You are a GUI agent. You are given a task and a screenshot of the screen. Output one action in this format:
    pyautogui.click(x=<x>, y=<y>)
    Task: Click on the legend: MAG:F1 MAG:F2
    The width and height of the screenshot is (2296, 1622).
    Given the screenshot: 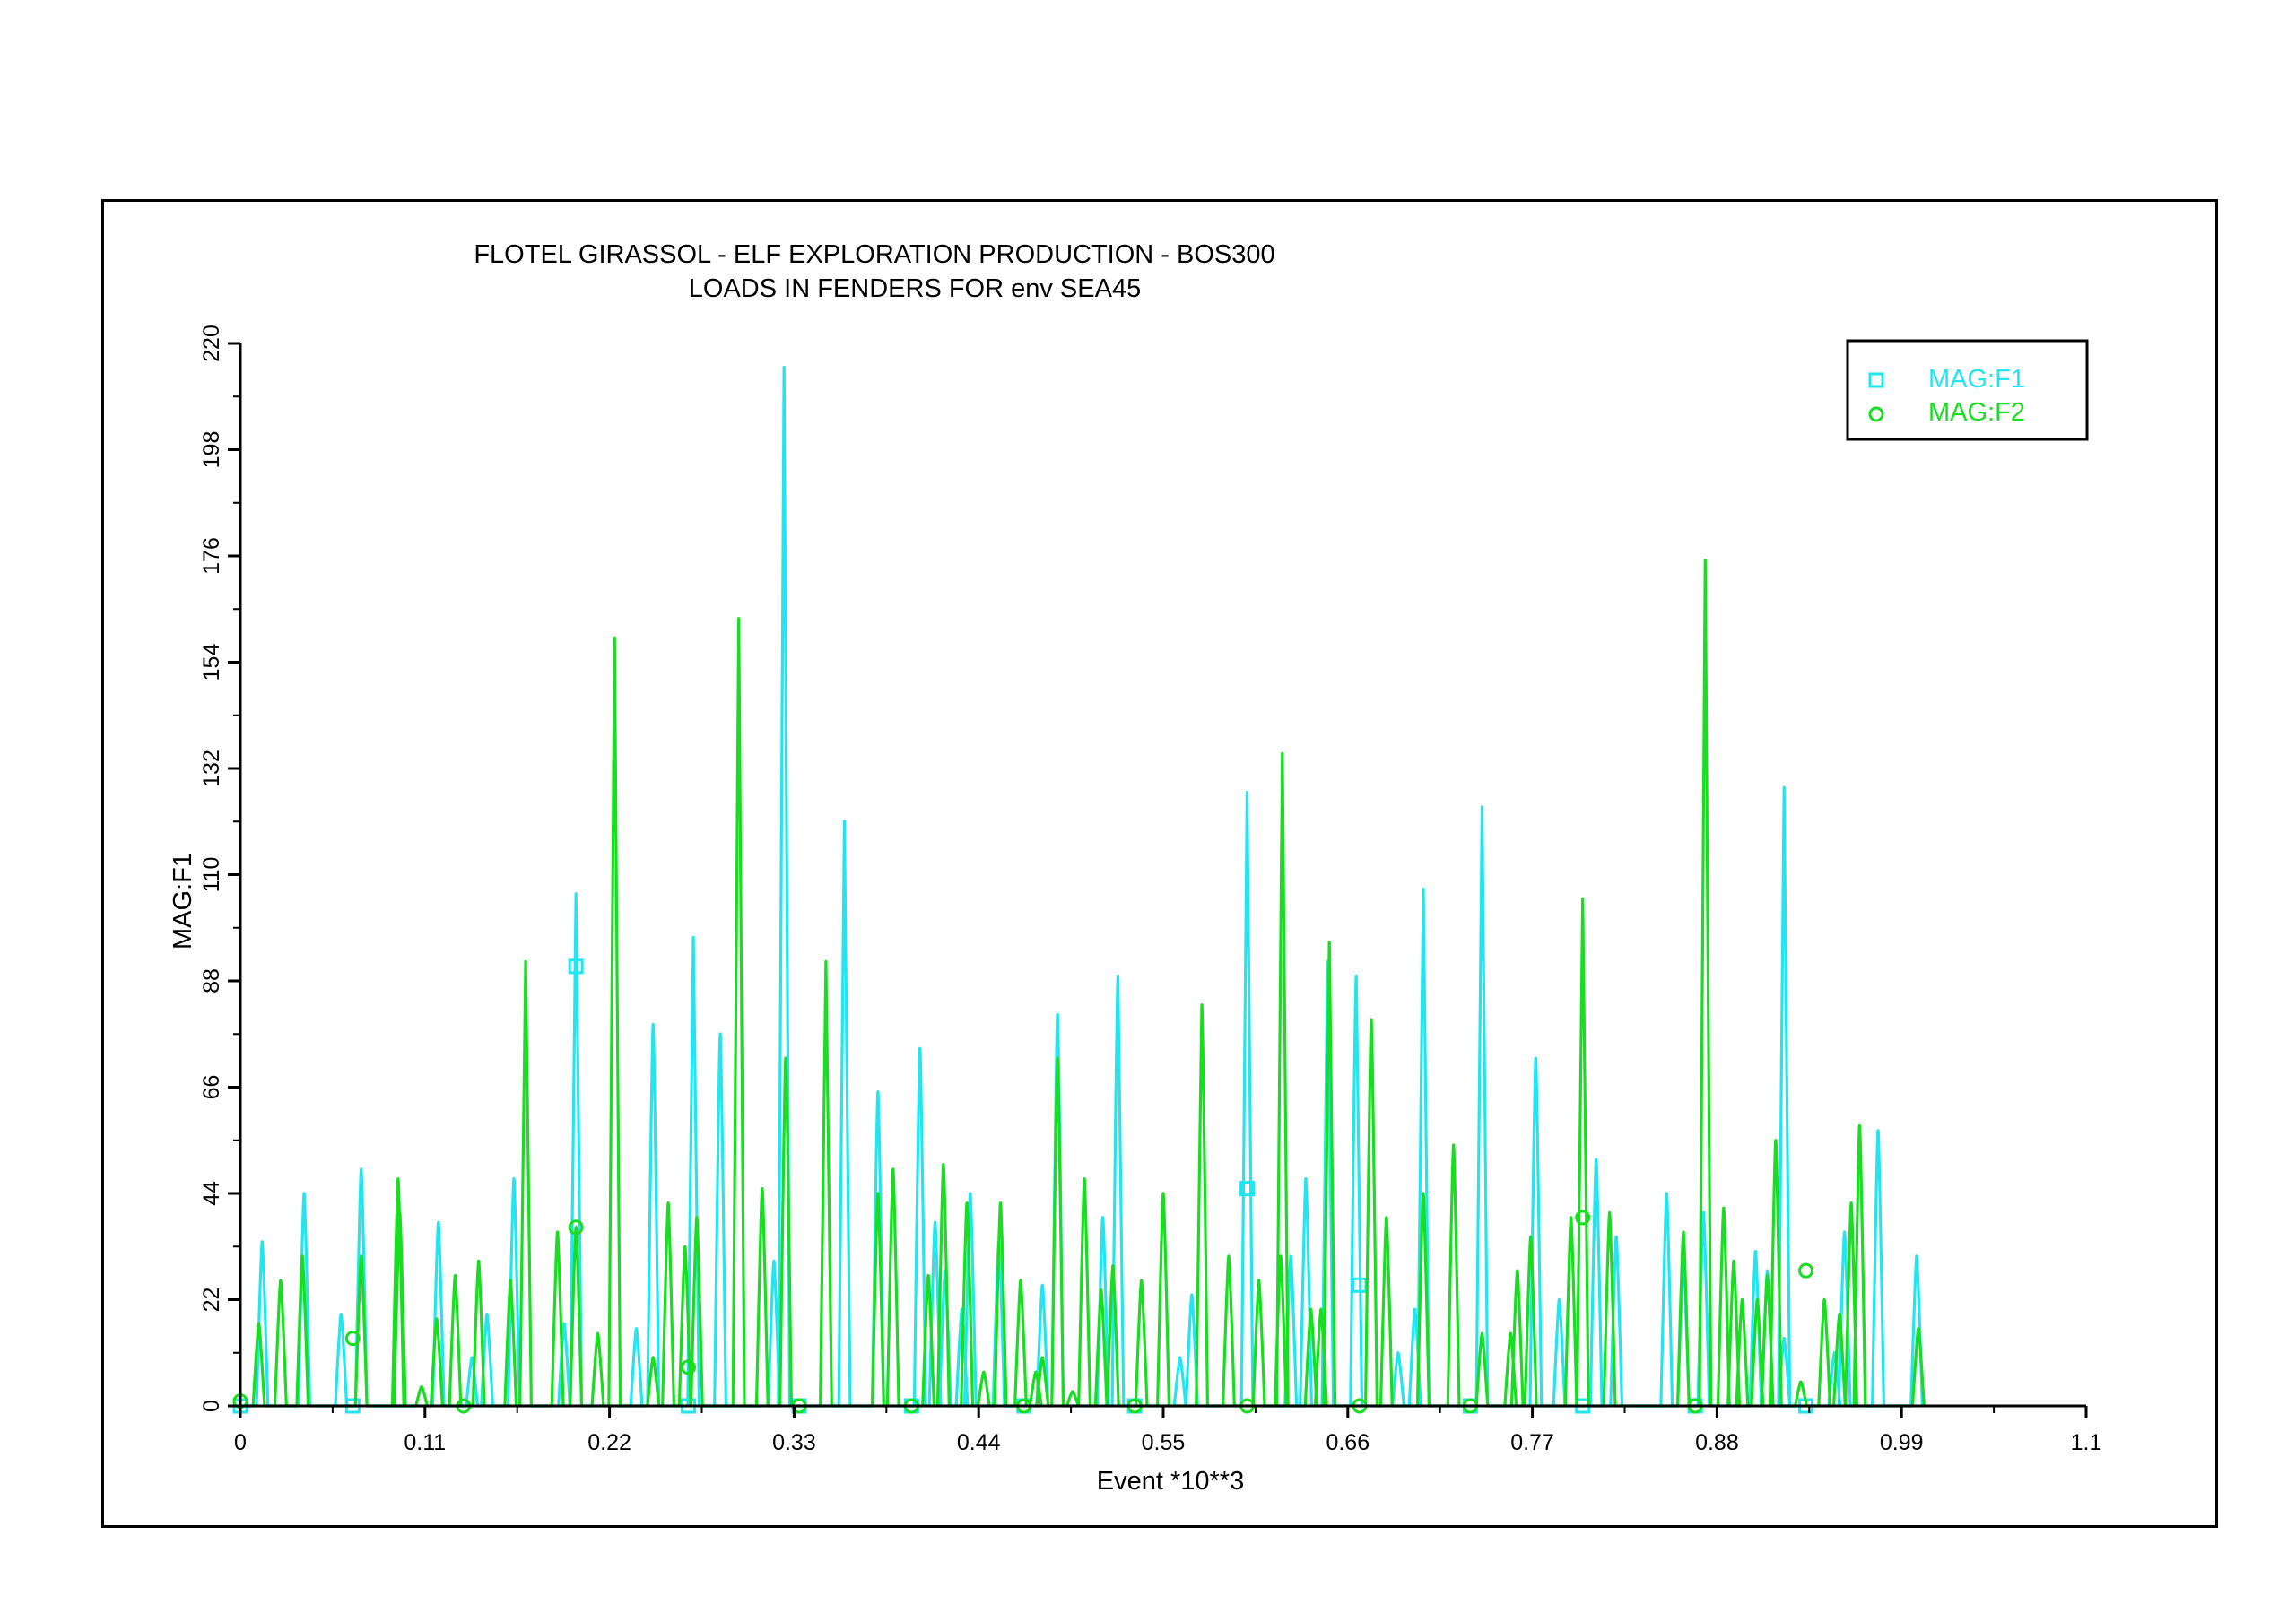 What is the action you would take?
    pyautogui.click(x=1967, y=390)
    